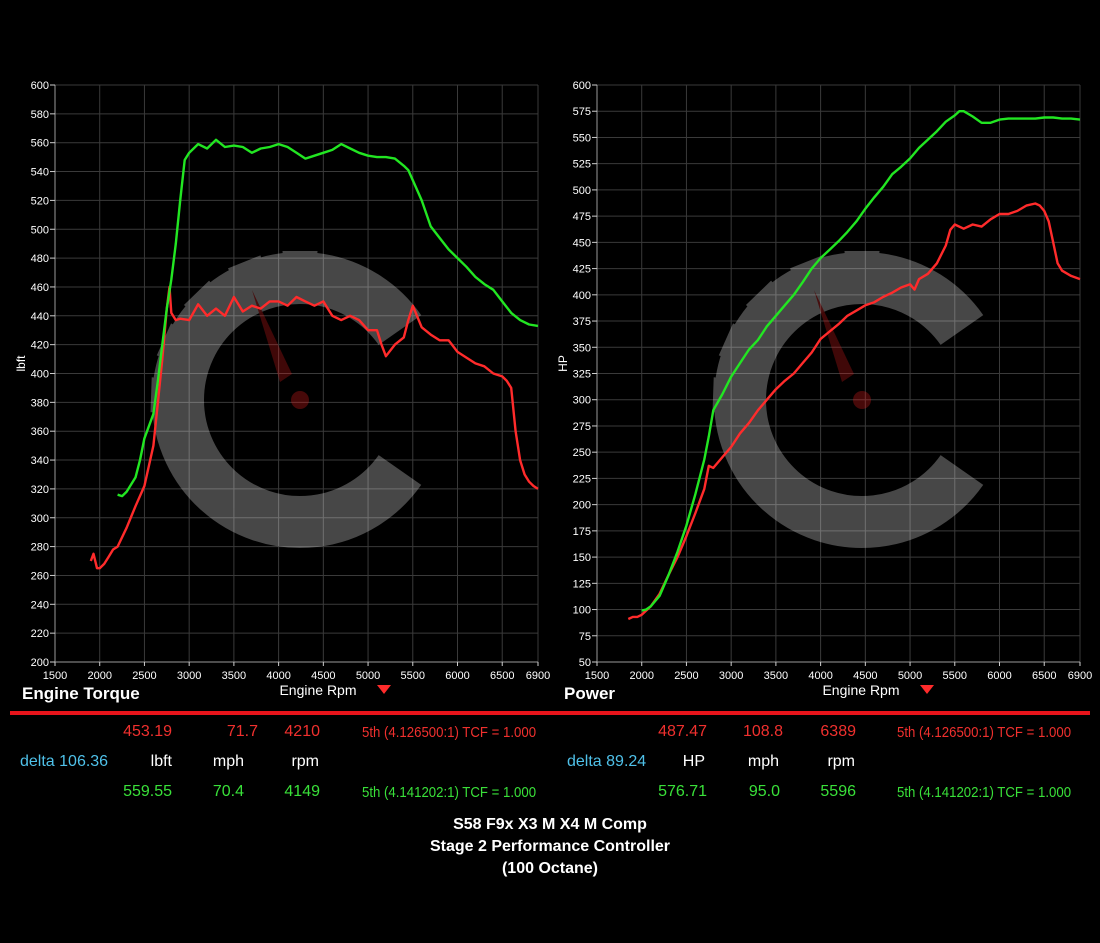 The image size is (1100, 943). What do you see at coordinates (40, 432) in the screenshot?
I see `y-tick-label: 360` at bounding box center [40, 432].